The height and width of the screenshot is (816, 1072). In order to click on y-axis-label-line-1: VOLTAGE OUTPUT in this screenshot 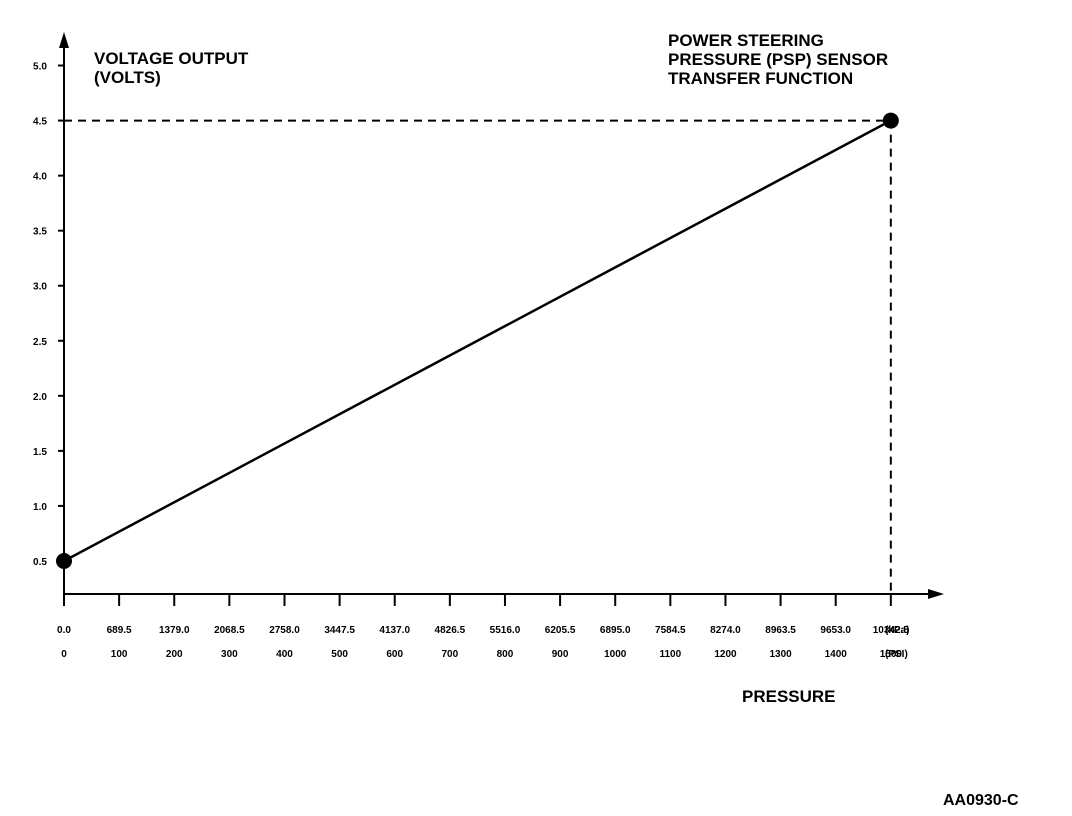, I will do `click(171, 58)`.